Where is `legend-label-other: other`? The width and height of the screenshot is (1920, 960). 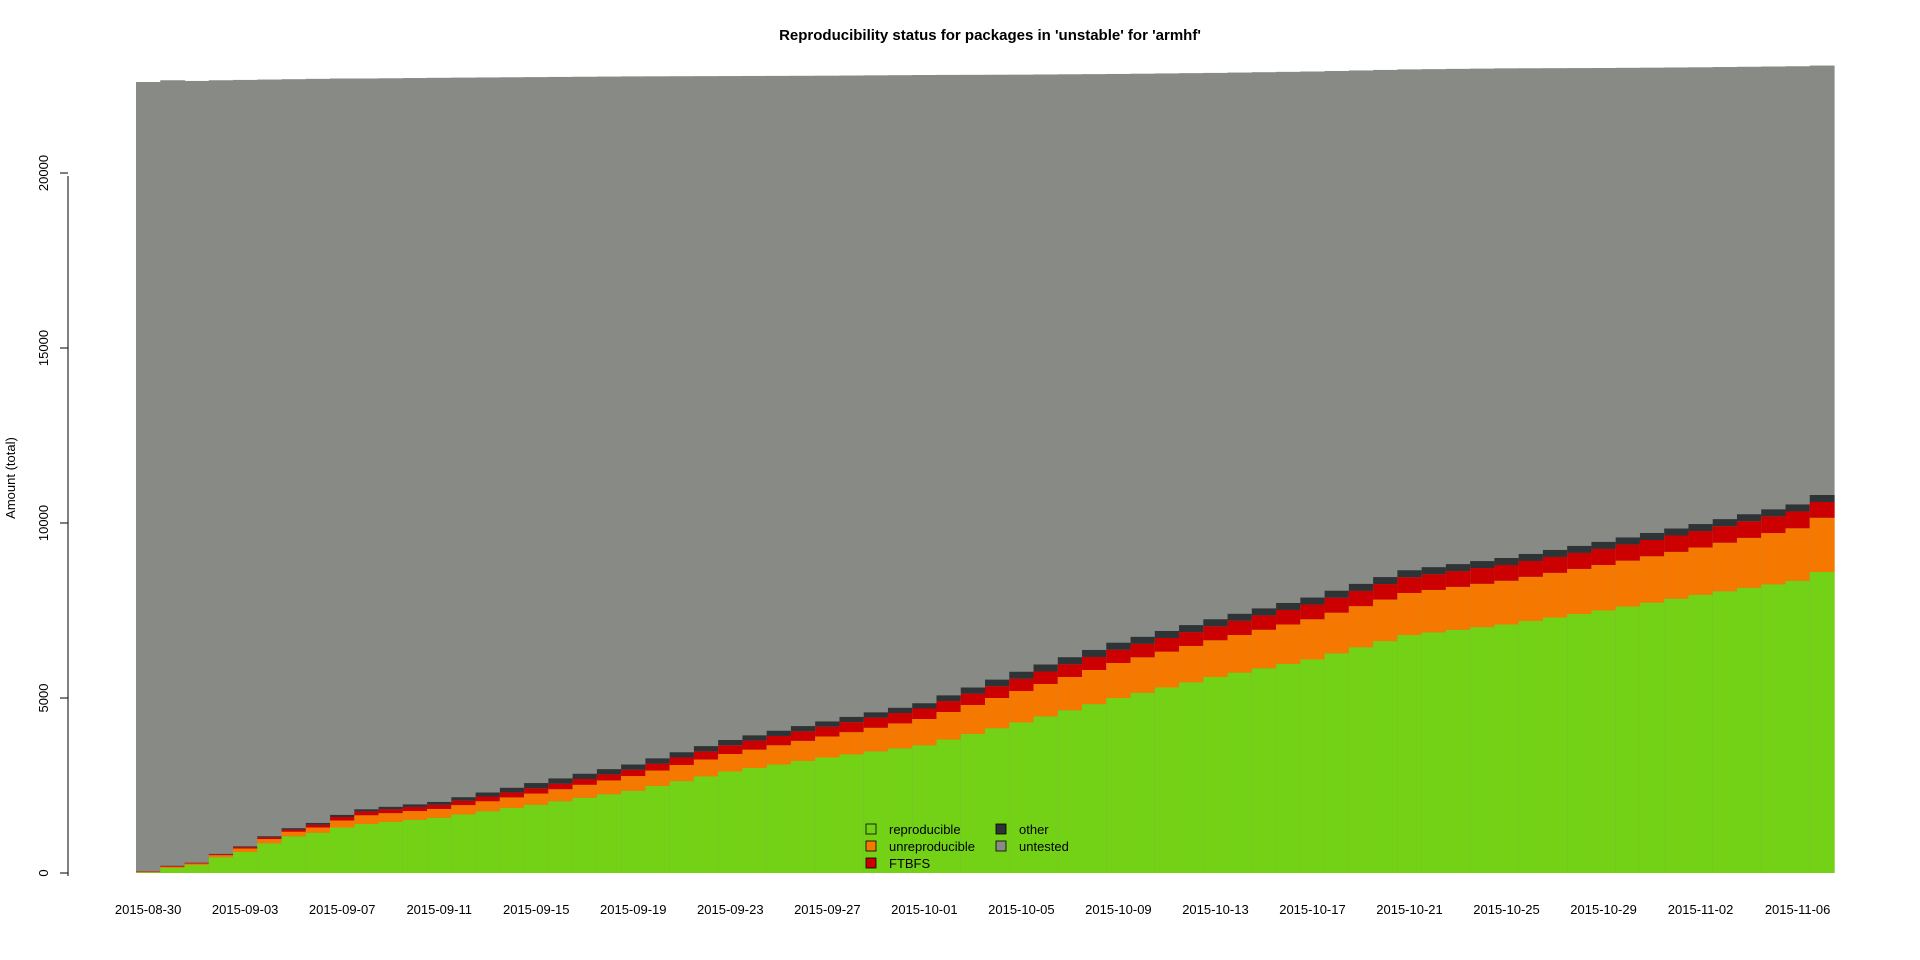 legend-label-other: other is located at coordinates (1034, 829).